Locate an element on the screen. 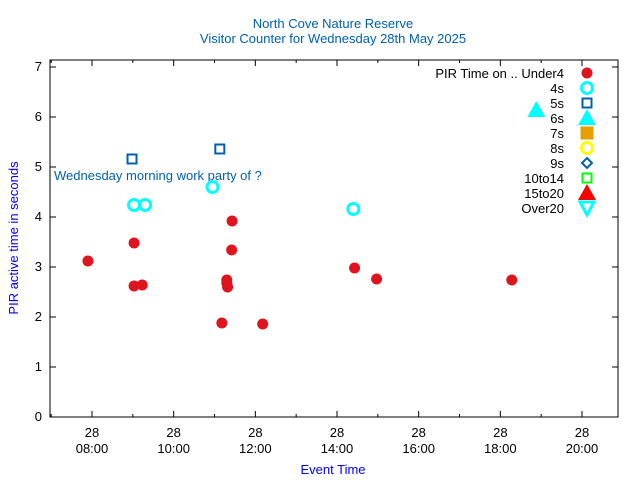 Image resolution: width=640 pixels, height=480 pixels. y-tick-label: 5 is located at coordinates (38, 166).